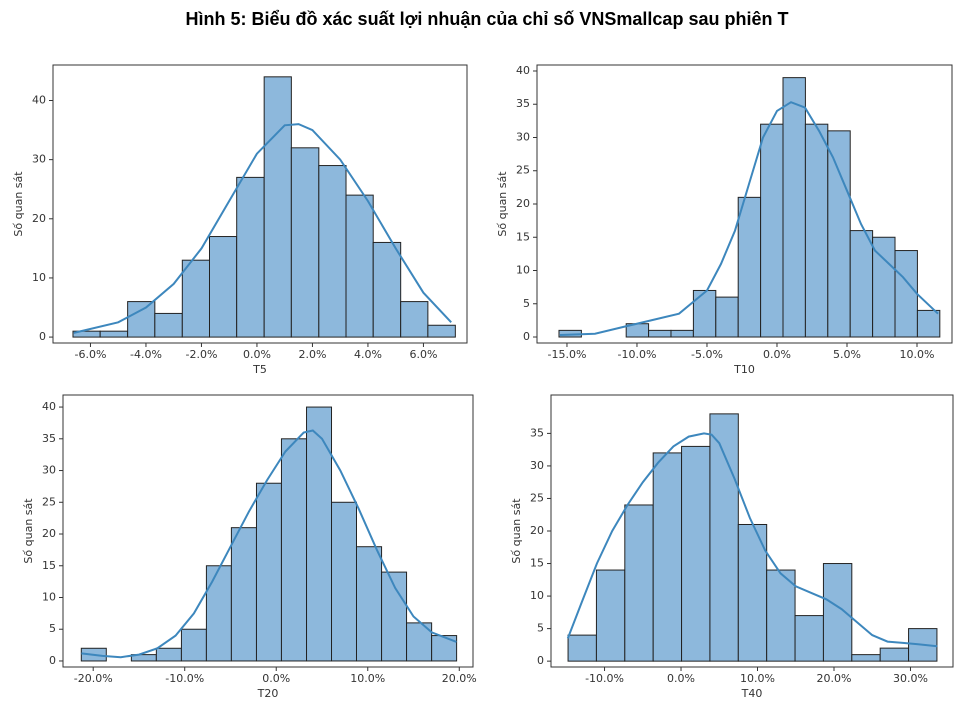  Describe the element at coordinates (312, 354) in the screenshot. I see `x-tick-label: 2.0%` at that location.